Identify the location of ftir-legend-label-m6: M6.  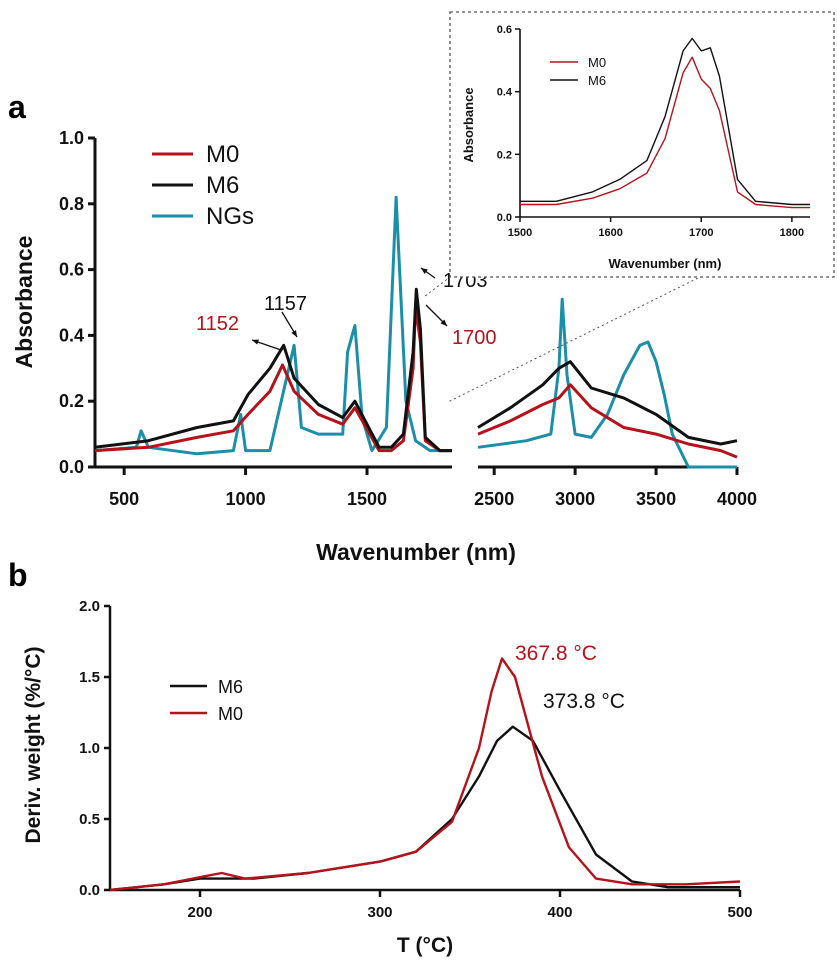
(222, 185).